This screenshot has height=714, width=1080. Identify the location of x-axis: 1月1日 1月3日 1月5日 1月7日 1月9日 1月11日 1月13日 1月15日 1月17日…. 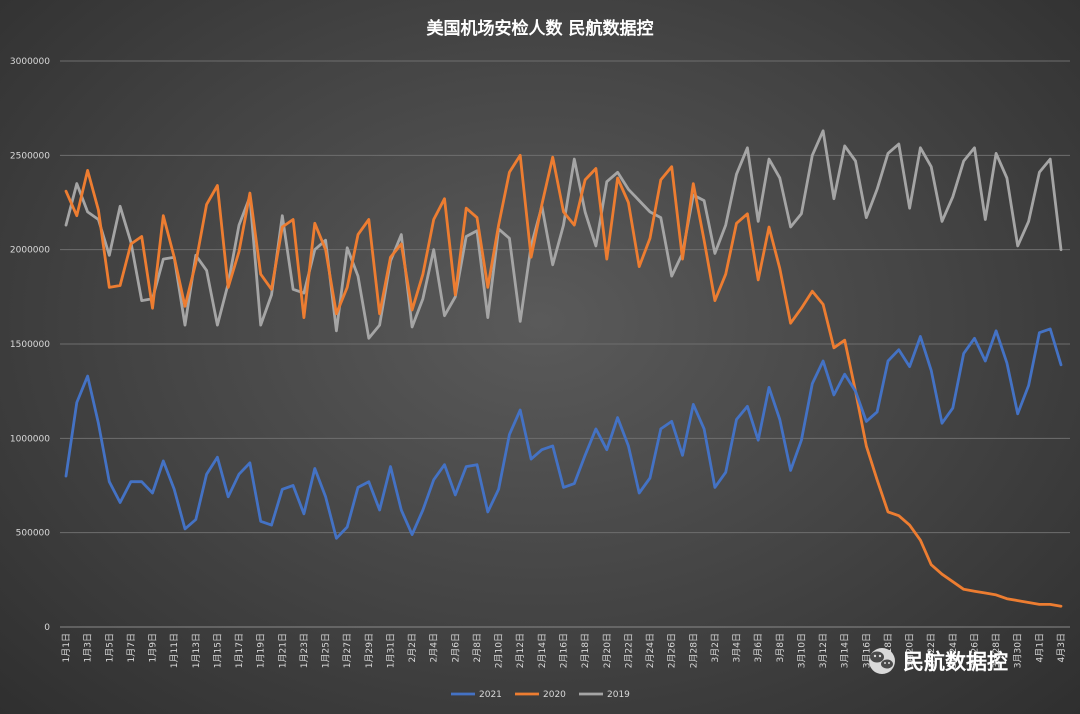
(564, 650).